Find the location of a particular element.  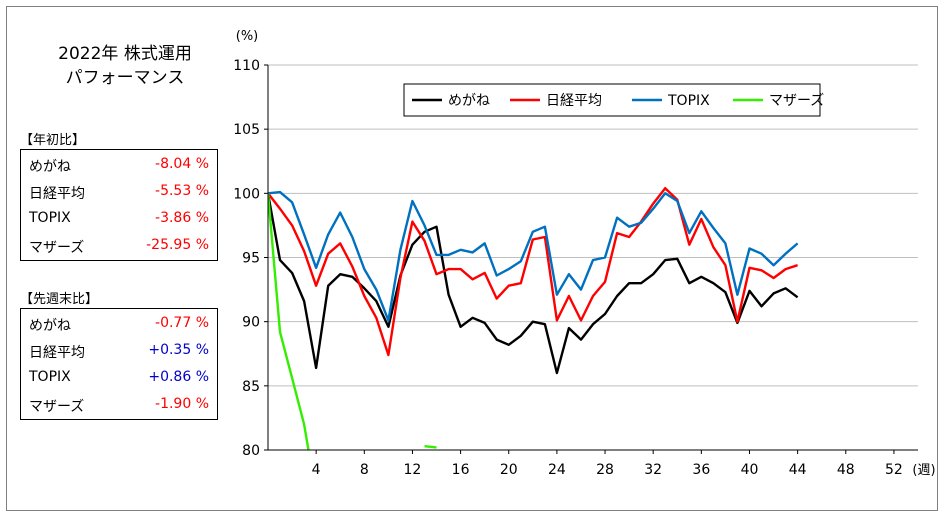

x-tick-label: 16 is located at coordinates (461, 470).